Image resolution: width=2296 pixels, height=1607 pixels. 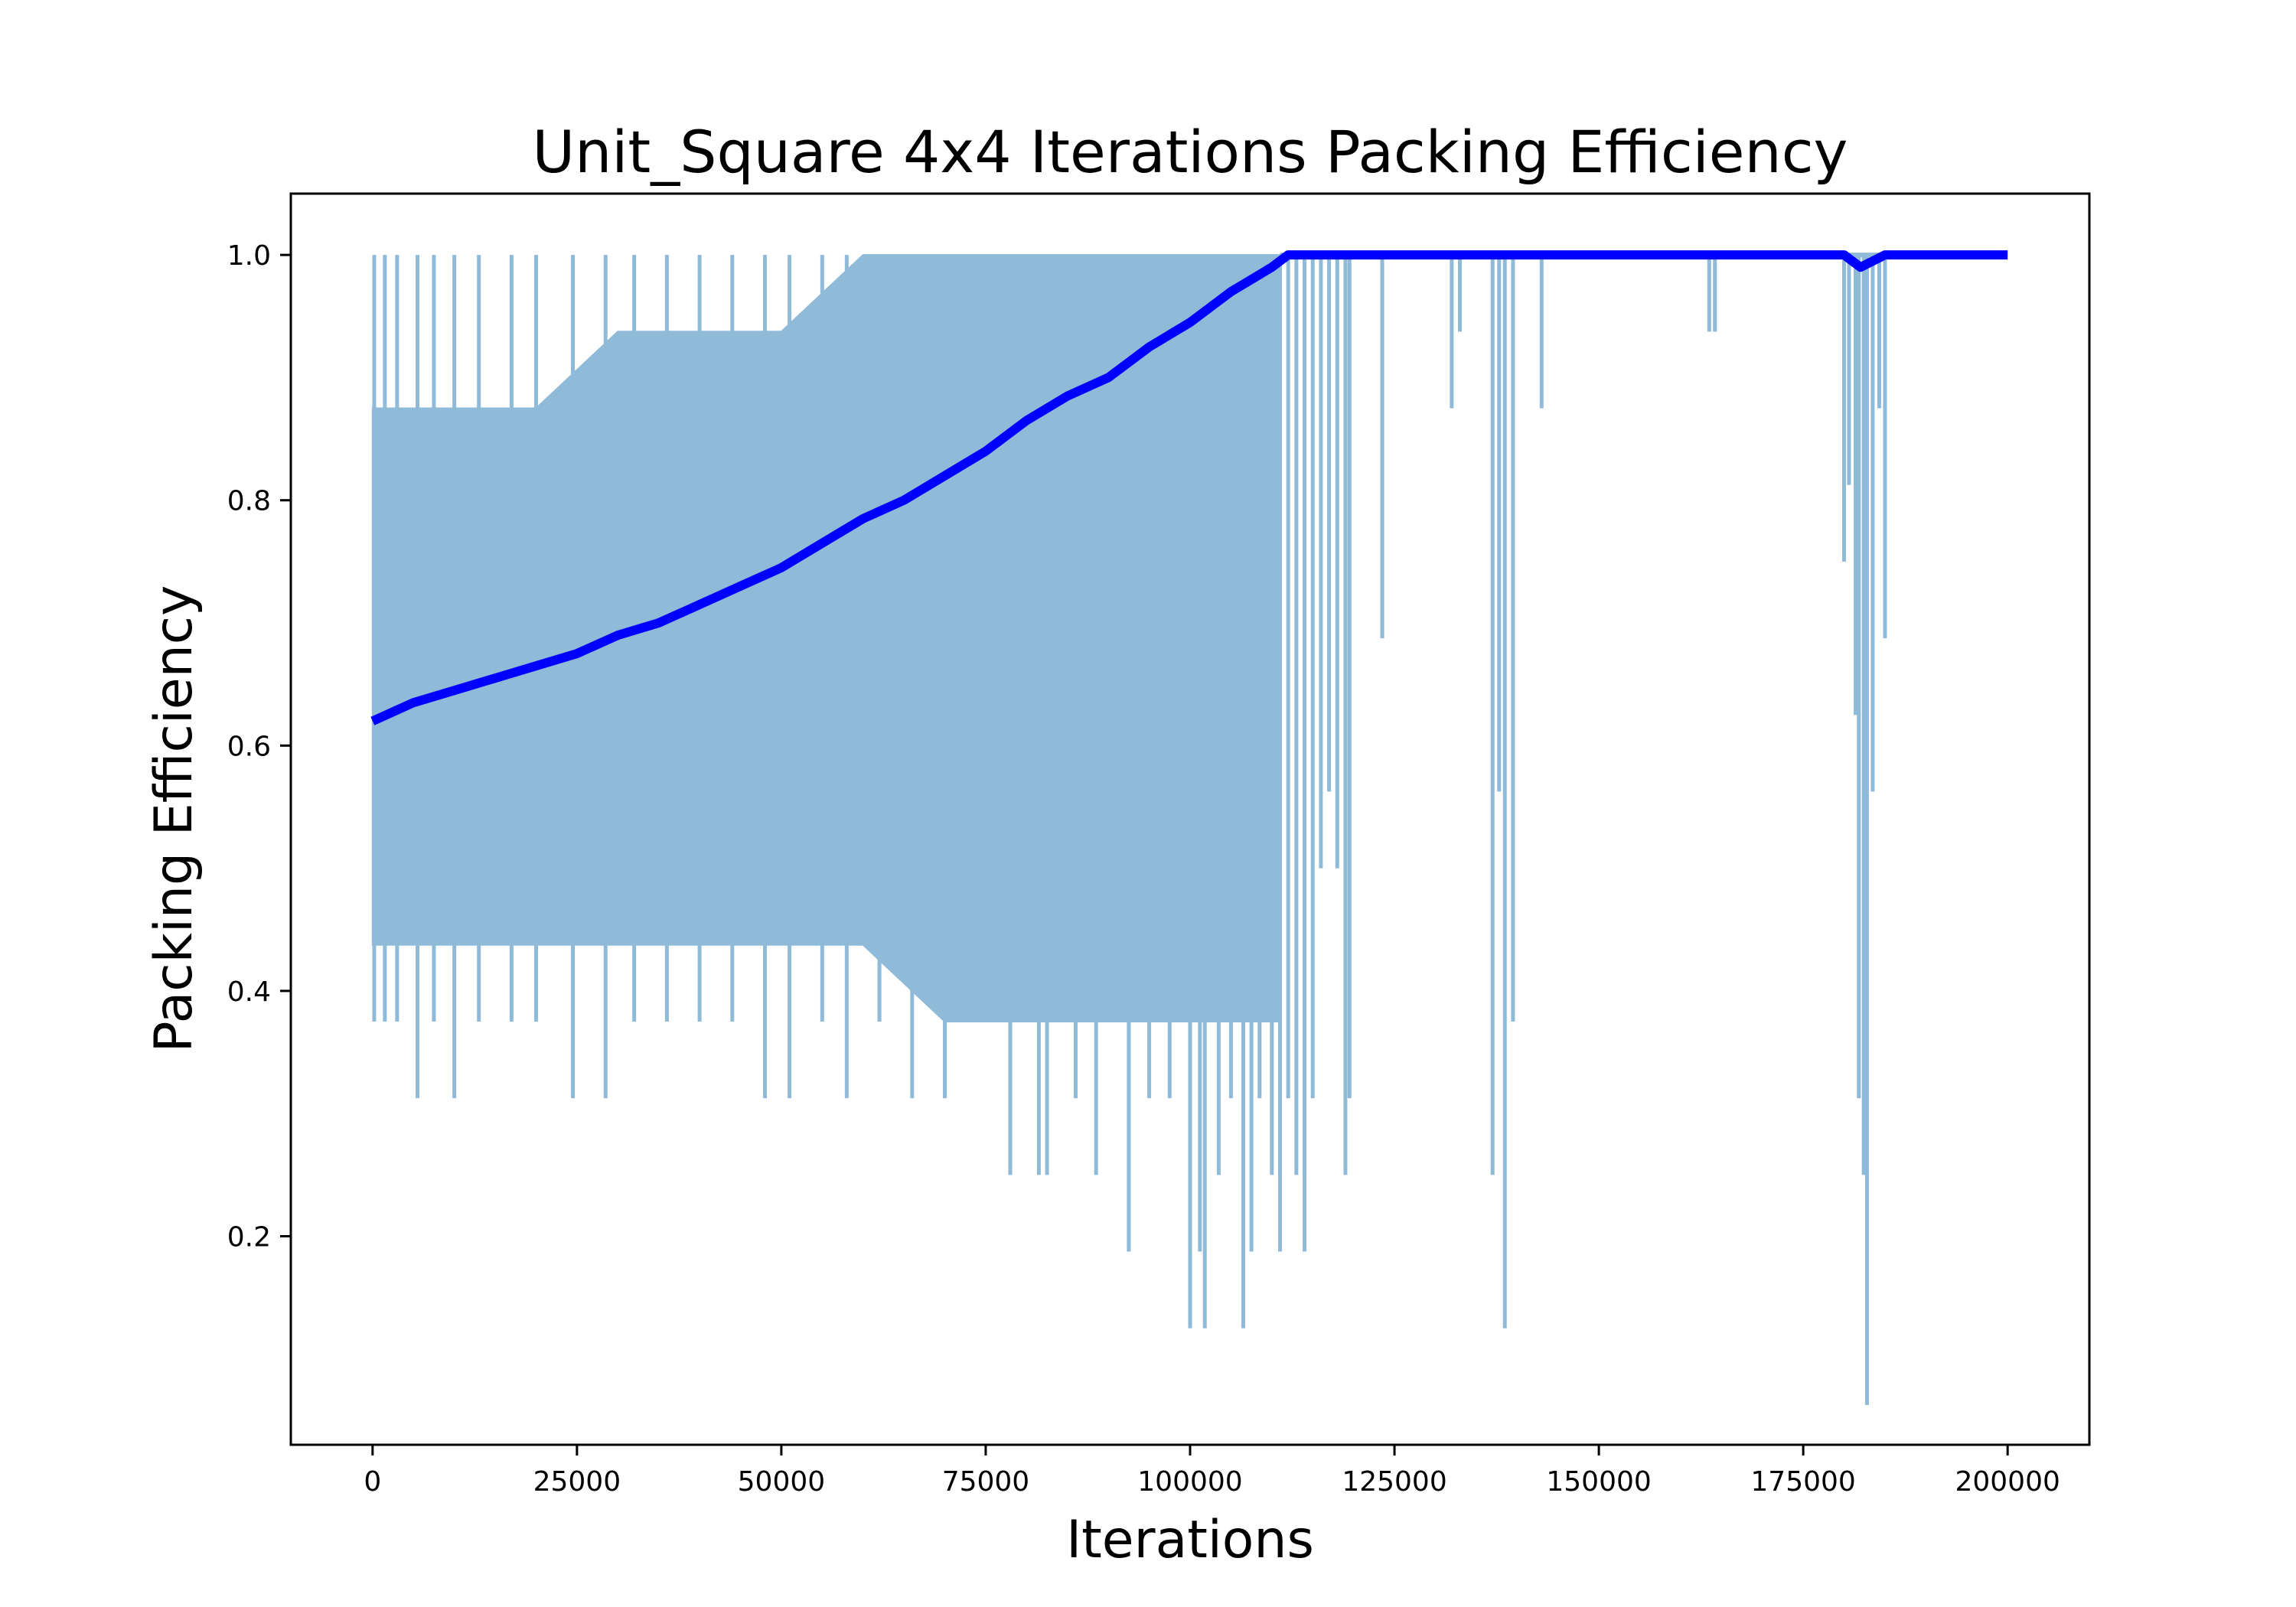 What do you see at coordinates (986, 1482) in the screenshot?
I see `x-tick-label: 75000` at bounding box center [986, 1482].